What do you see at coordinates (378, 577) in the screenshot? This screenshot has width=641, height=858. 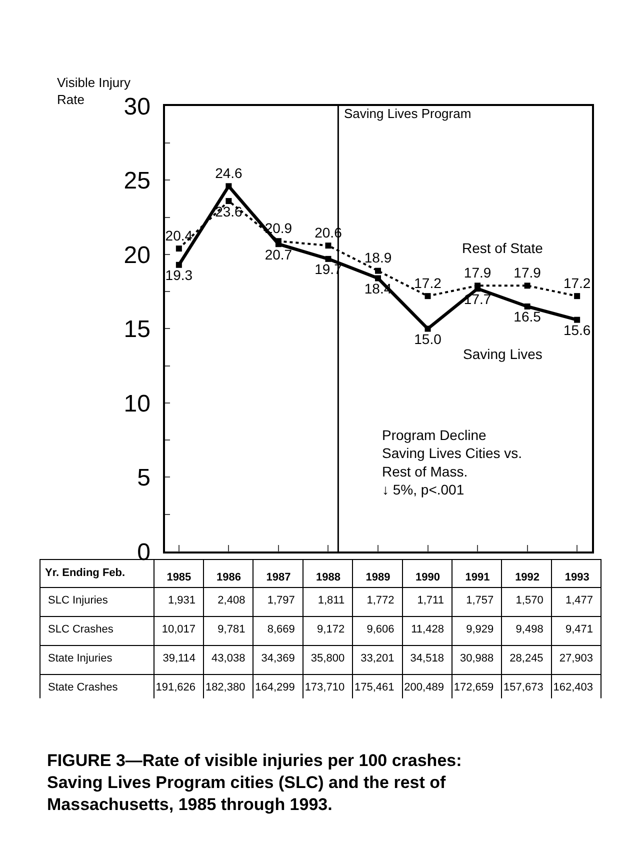 I see `x-tick-label: 1989` at bounding box center [378, 577].